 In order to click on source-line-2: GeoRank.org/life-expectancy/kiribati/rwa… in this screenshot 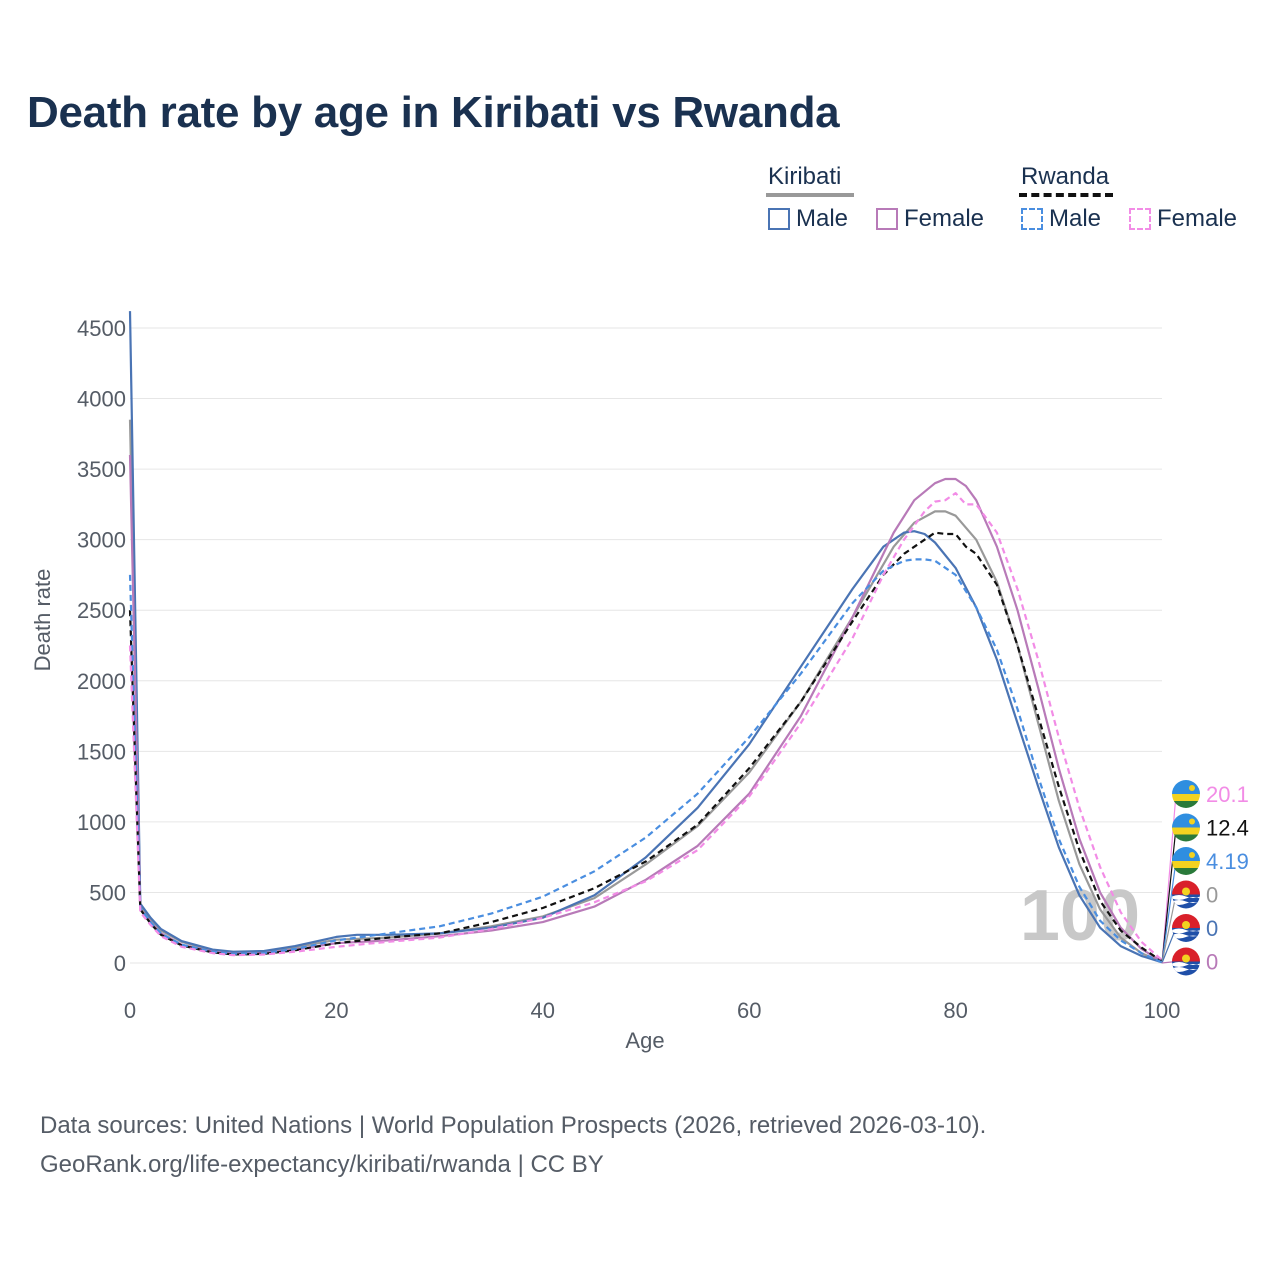, I will do `click(322, 1164)`.